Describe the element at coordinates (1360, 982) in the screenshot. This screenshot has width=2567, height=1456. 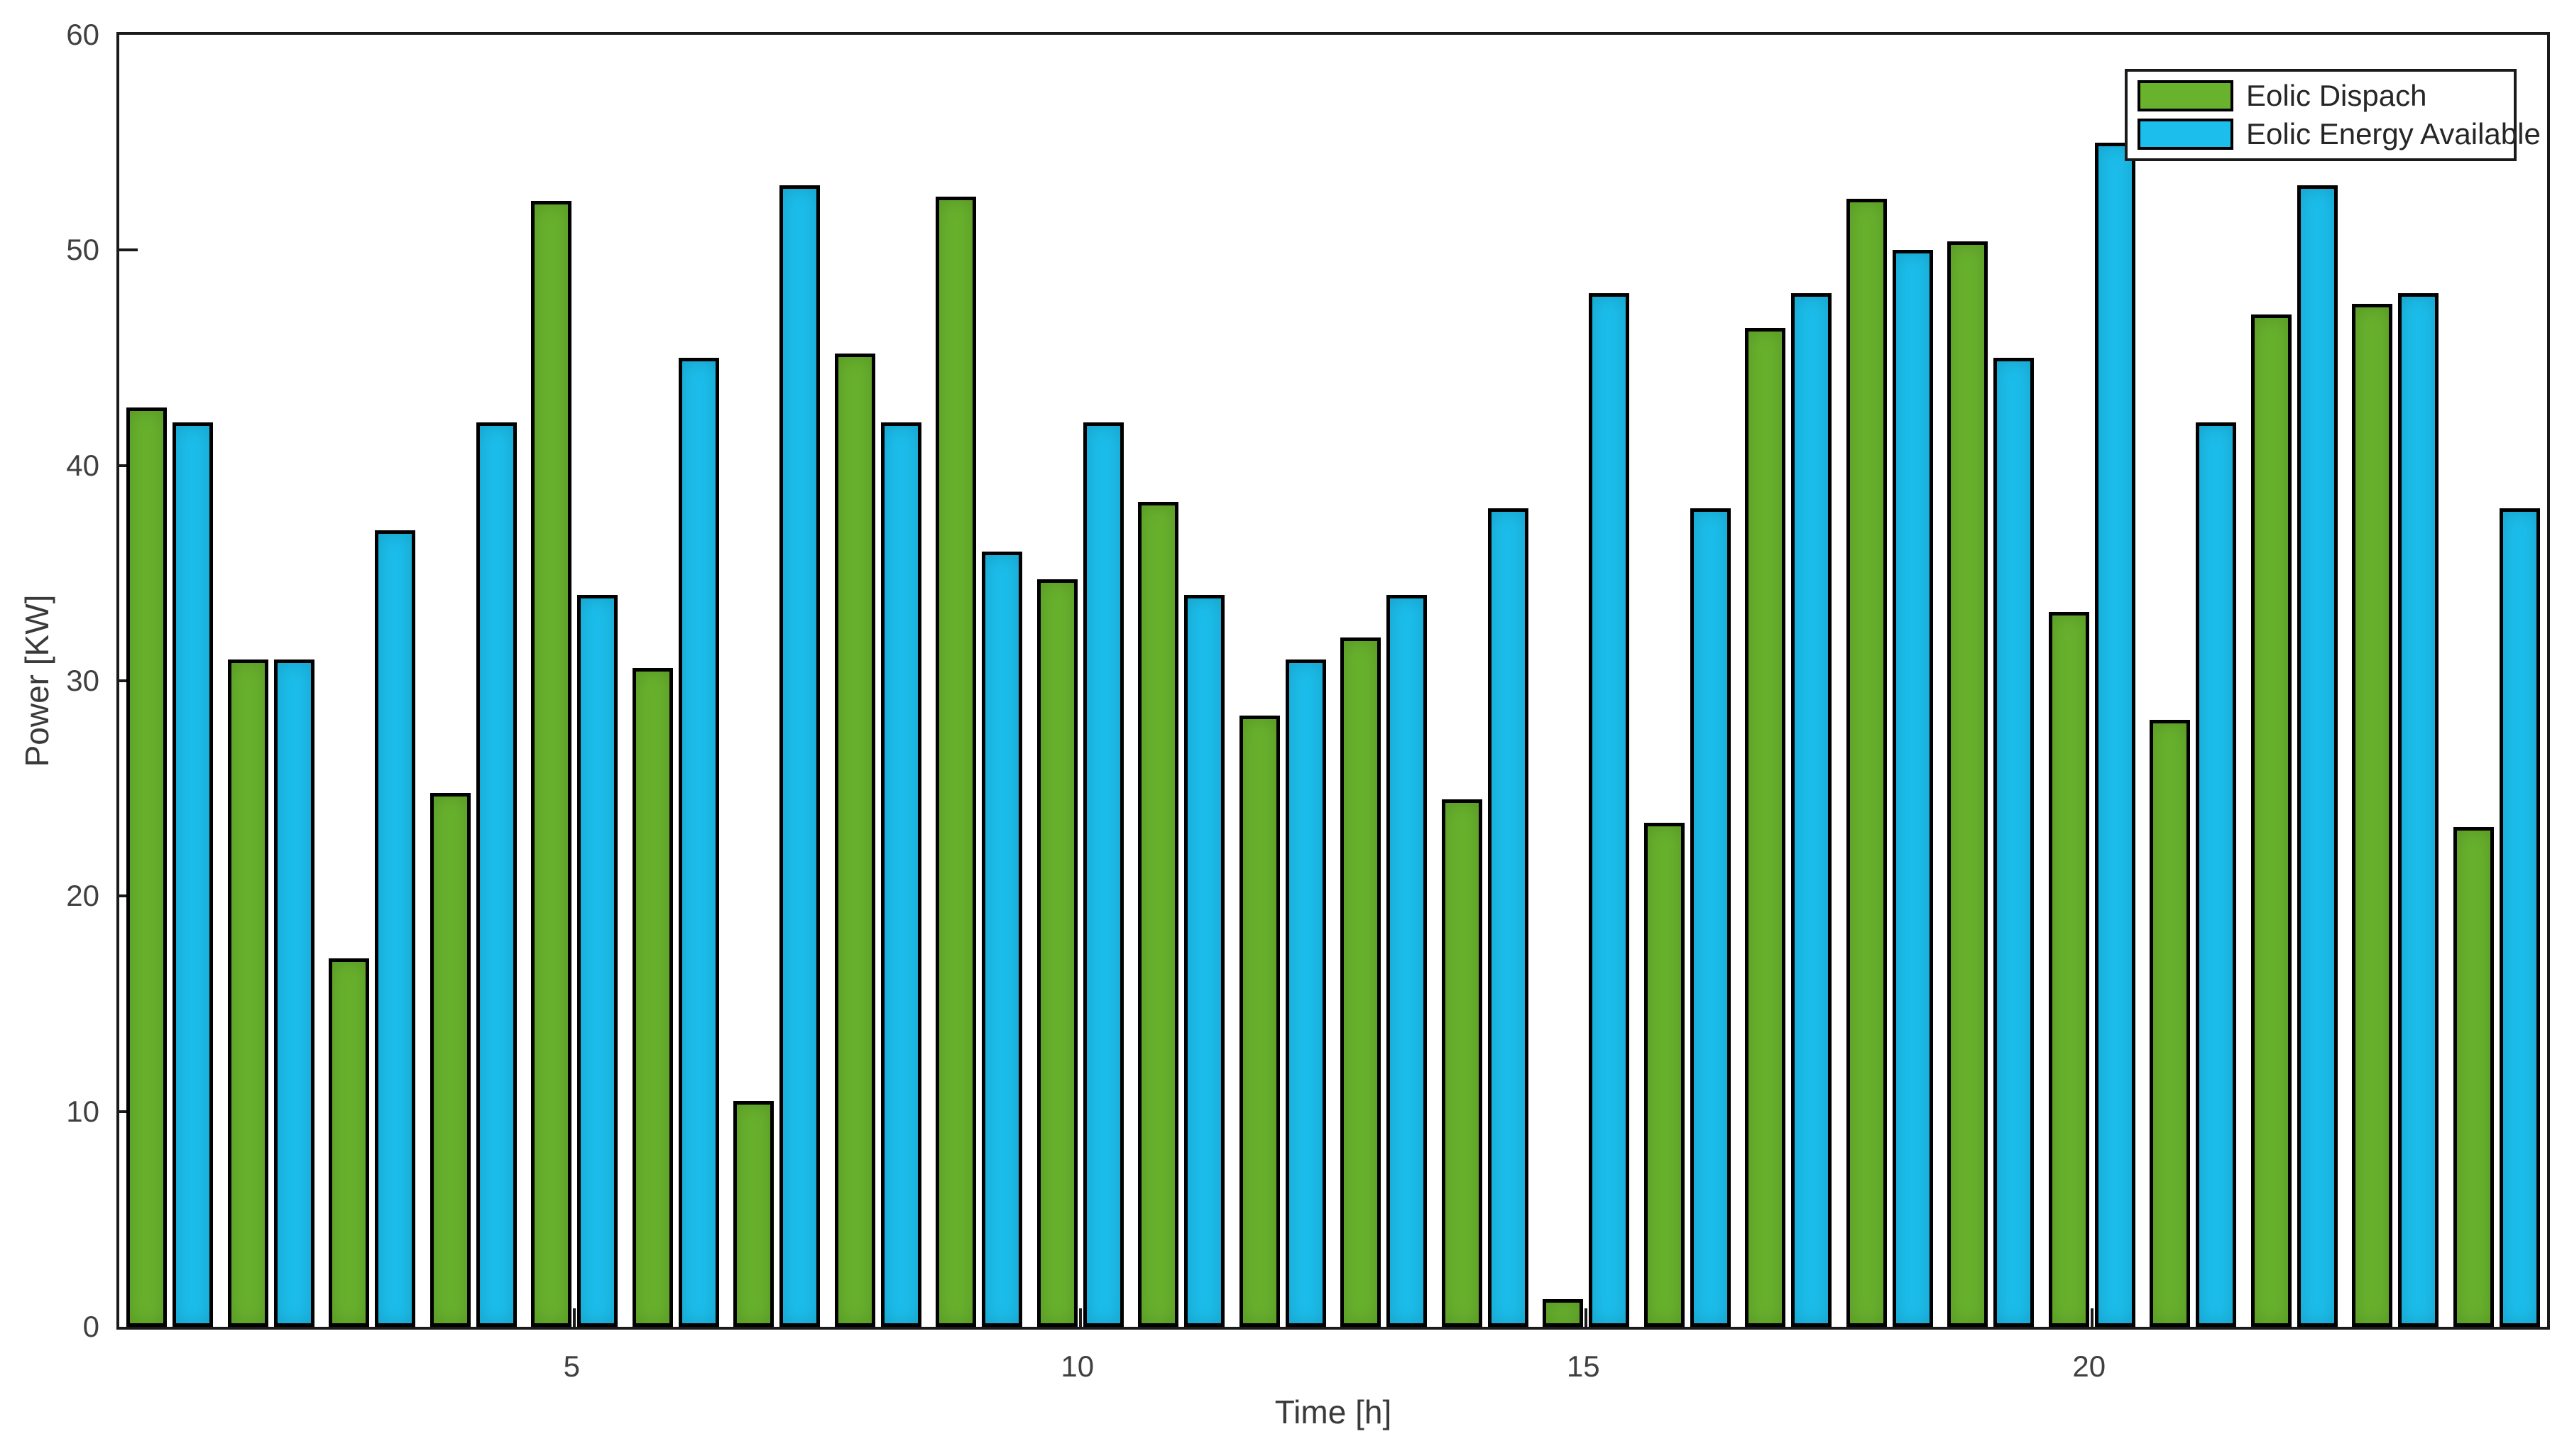
I see `bar-dispatch-h13` at that location.